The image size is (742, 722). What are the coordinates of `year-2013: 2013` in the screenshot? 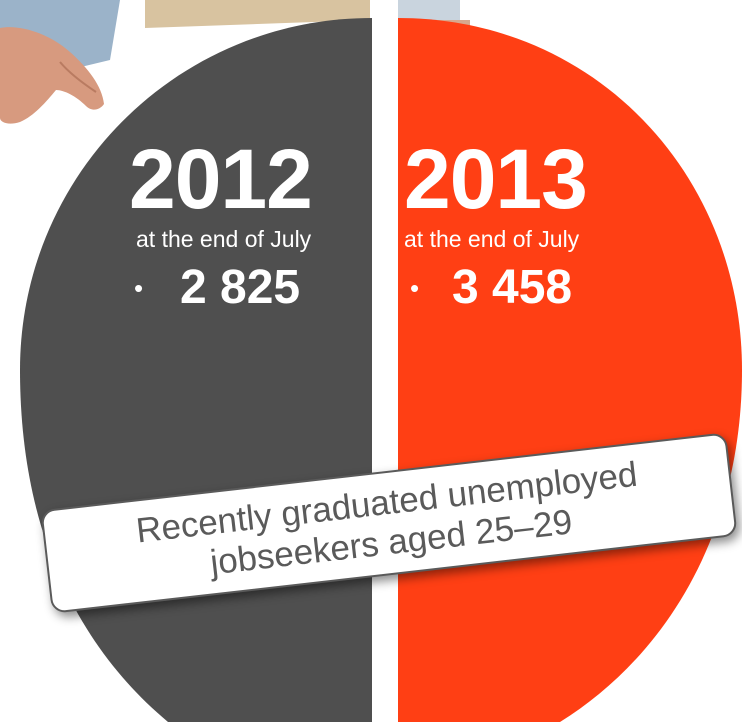 It's located at (496, 179).